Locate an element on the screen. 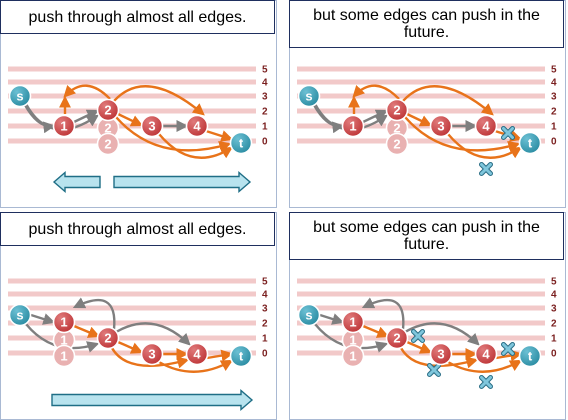 The height and width of the screenshot is (420, 568). ghost-node: 1 is located at coordinates (353, 356).